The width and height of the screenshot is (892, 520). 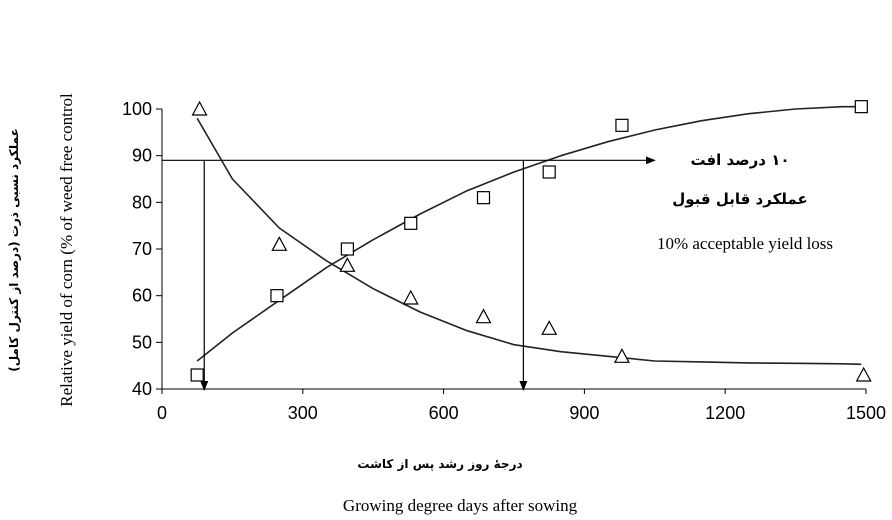 I want to click on y-tick-group: 40 50 60 70 80 90 100, so click(x=142, y=249).